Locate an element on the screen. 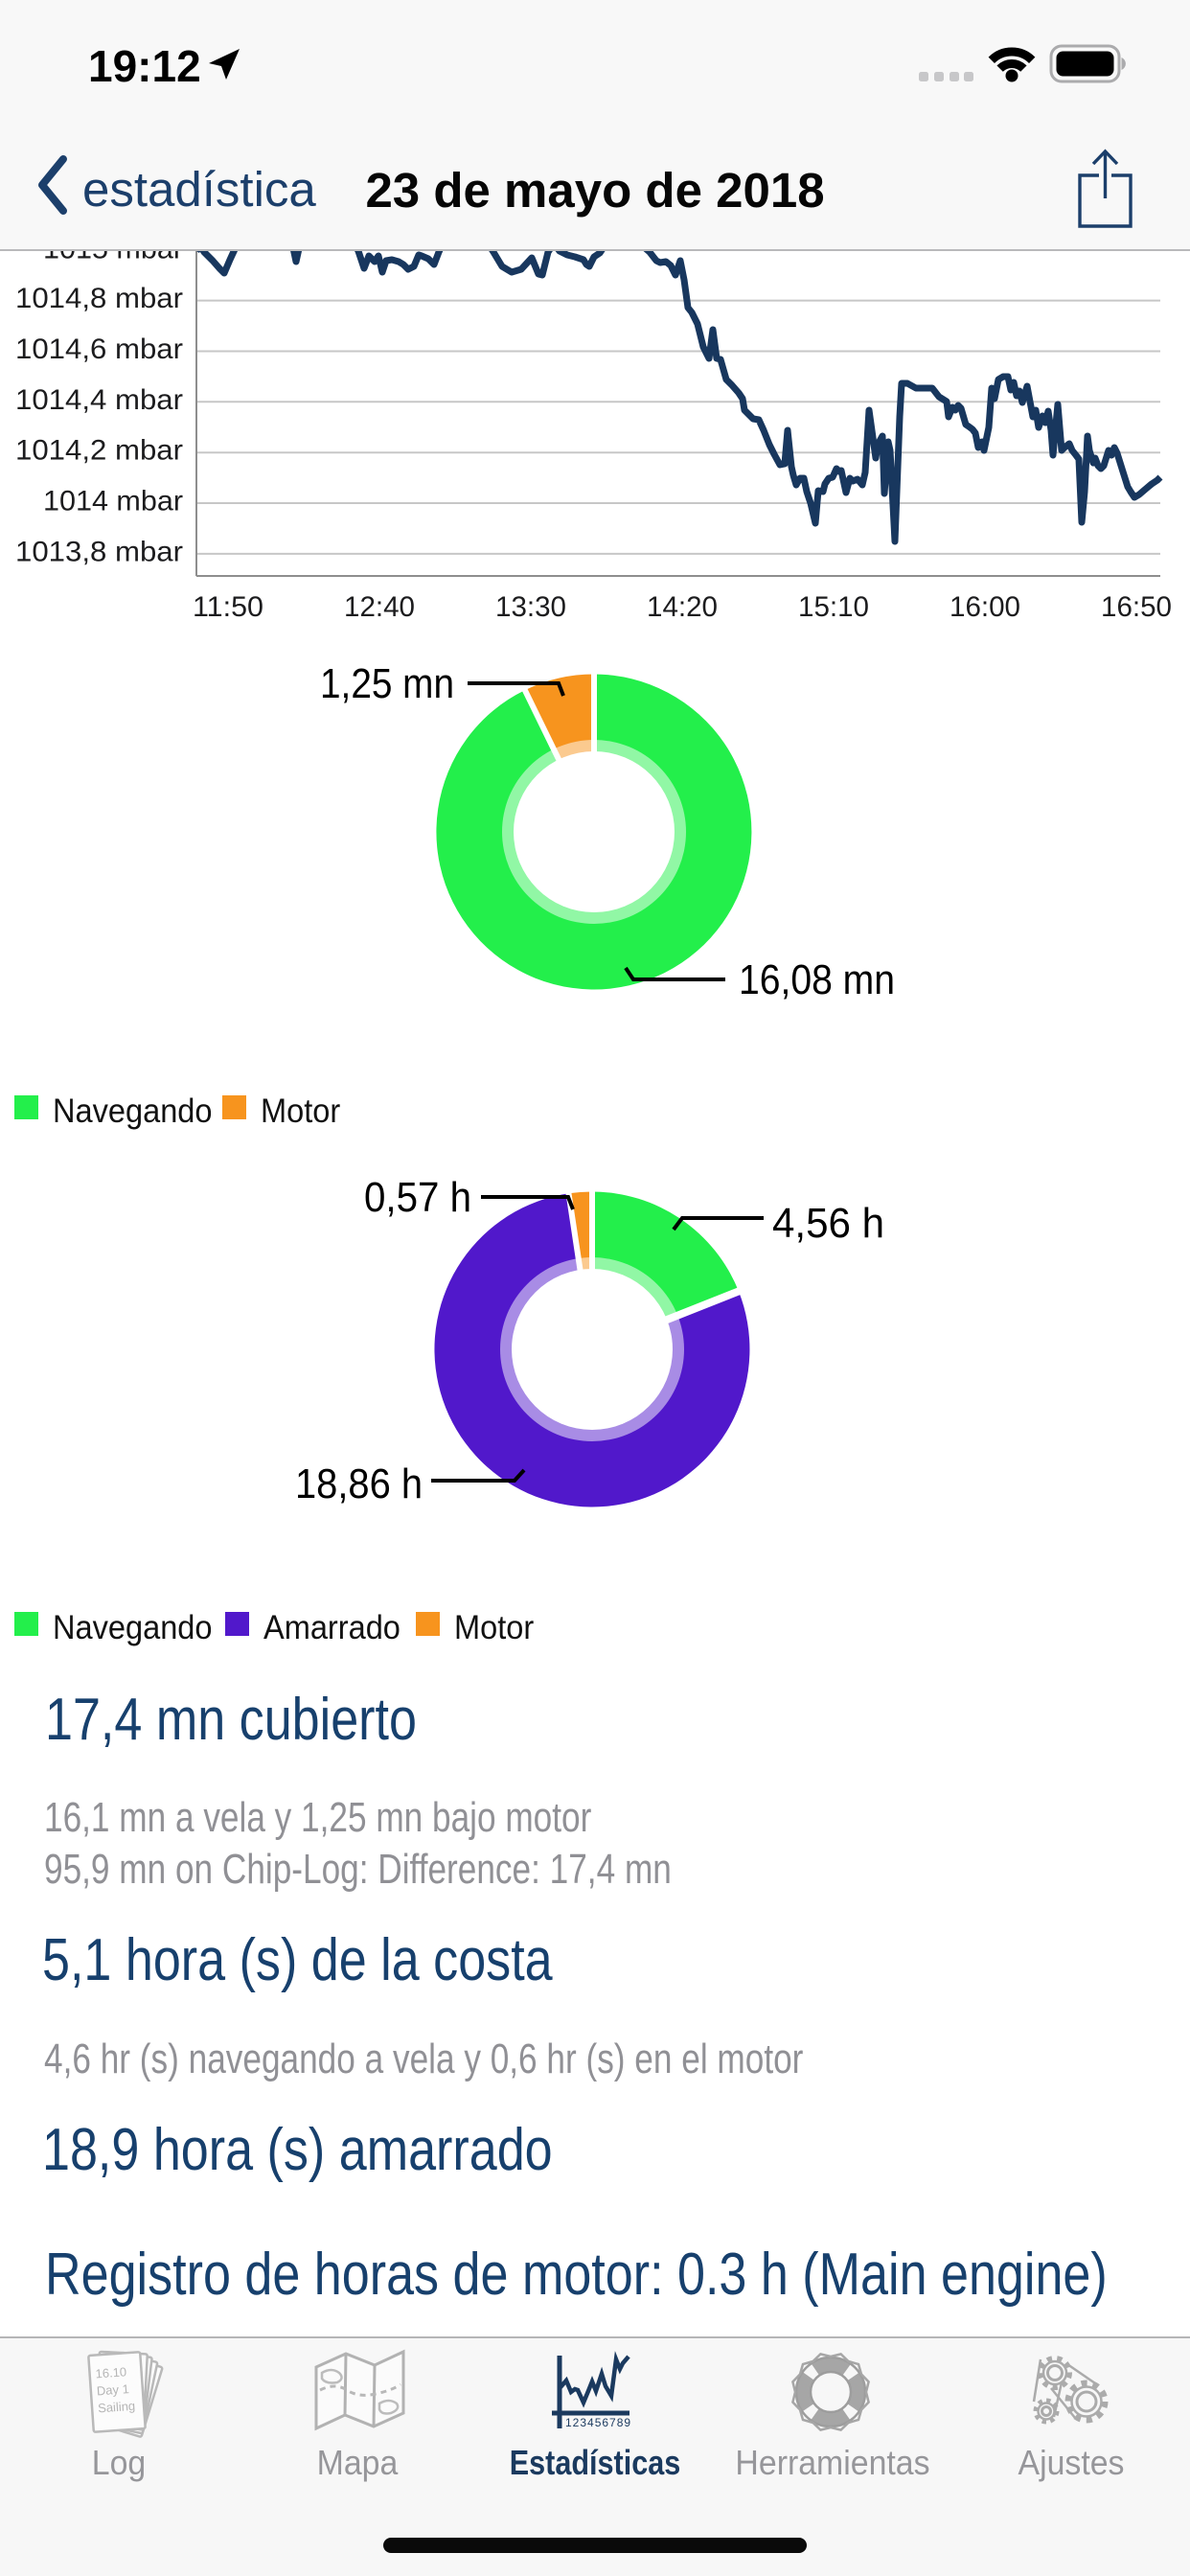 The width and height of the screenshot is (1190, 2576). svg-text: 1014,6 mbar is located at coordinates (99, 350).